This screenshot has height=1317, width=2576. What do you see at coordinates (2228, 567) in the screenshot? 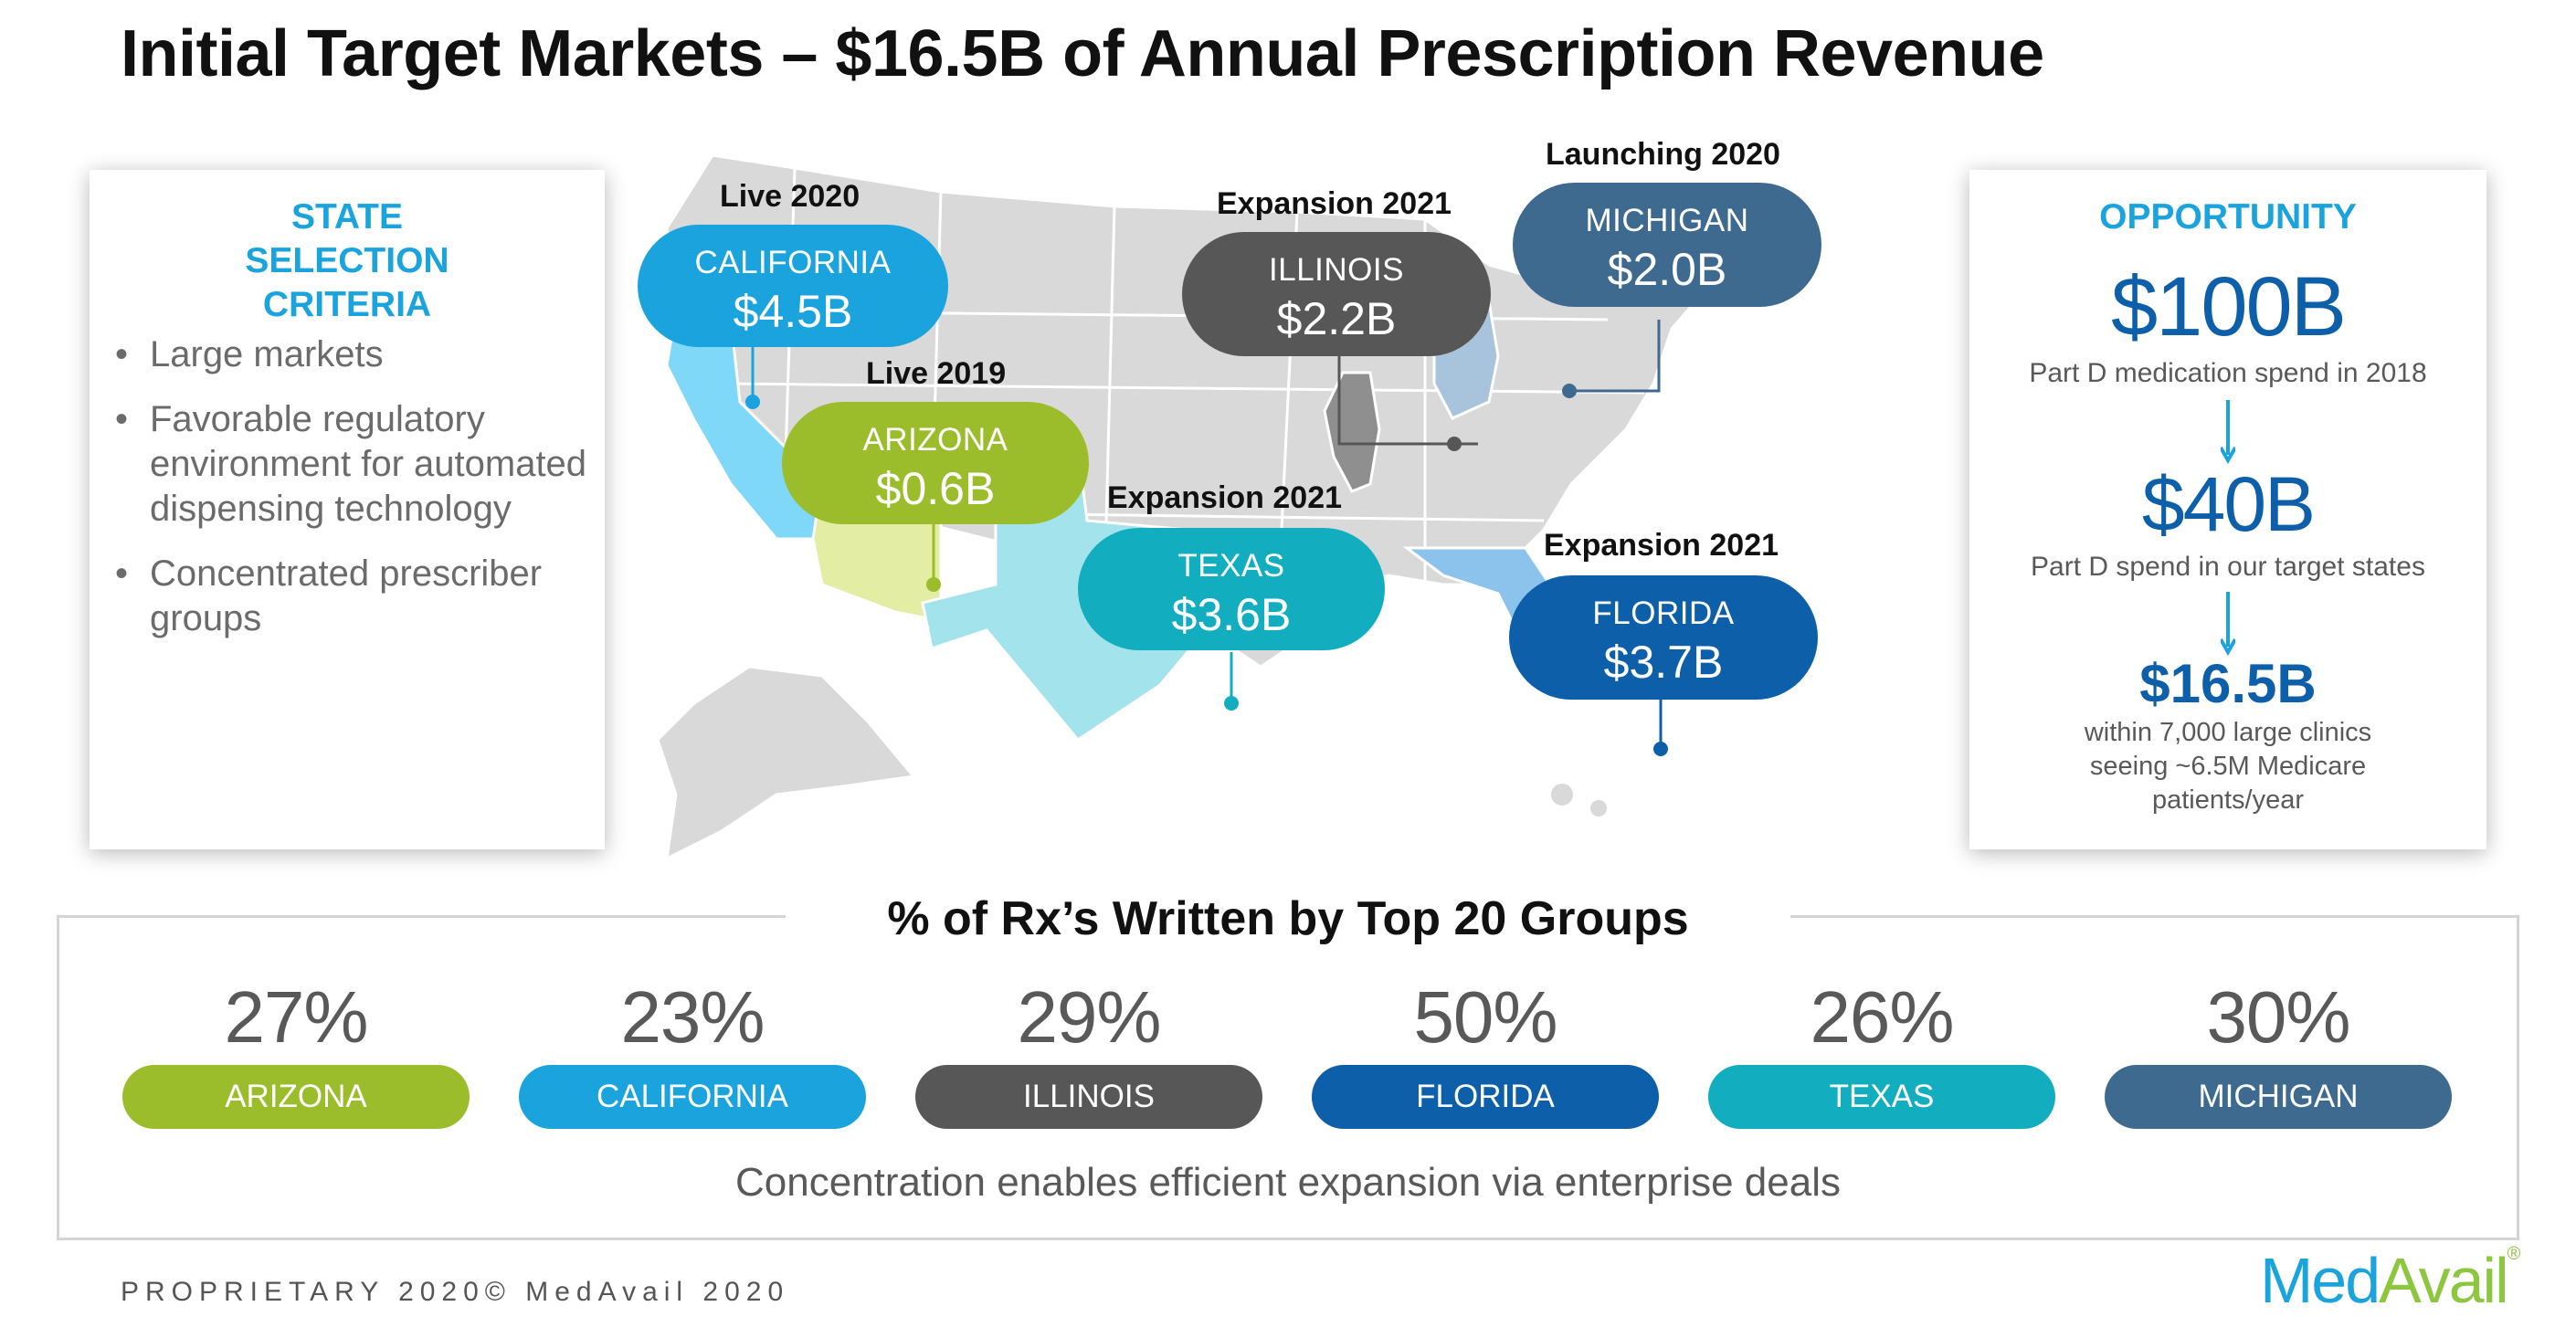
I see `opportunity-target-states-caption: Part D spend in our target states` at bounding box center [2228, 567].